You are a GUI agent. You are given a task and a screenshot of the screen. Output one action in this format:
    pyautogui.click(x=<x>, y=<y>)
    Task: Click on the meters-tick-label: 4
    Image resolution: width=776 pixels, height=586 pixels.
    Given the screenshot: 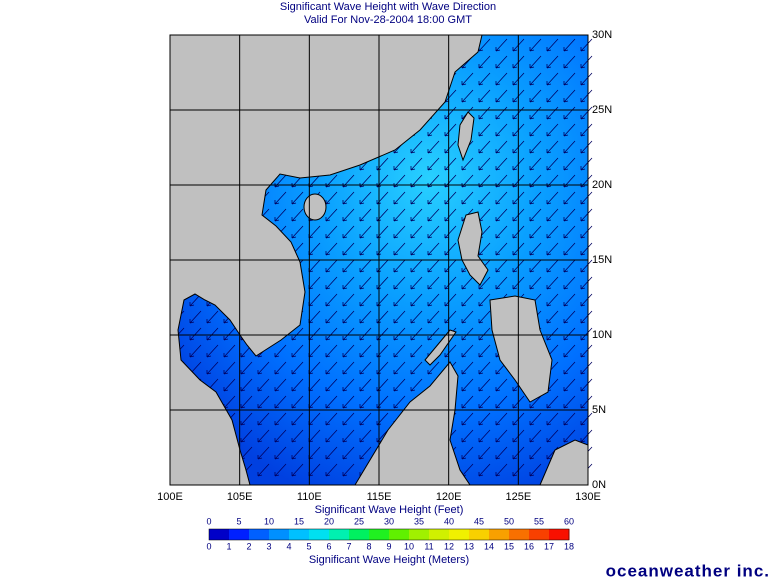 What is the action you would take?
    pyautogui.click(x=288, y=546)
    